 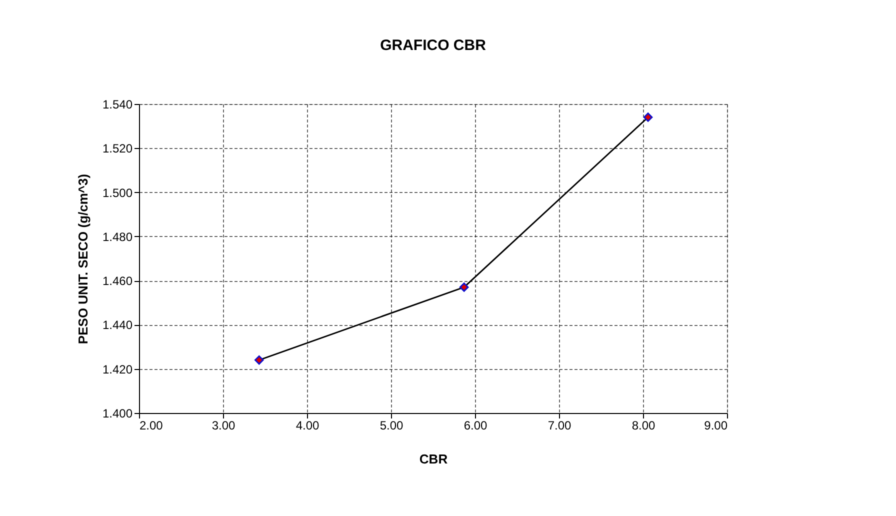 What do you see at coordinates (117, 193) in the screenshot?
I see `y-tick-label: 1.500` at bounding box center [117, 193].